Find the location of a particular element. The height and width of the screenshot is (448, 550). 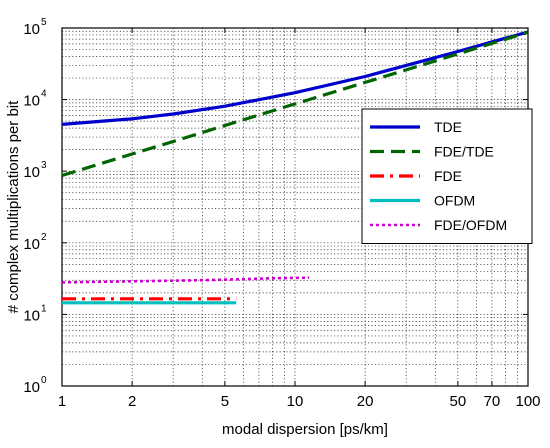

legend-label: FDE is located at coordinates (448, 176).